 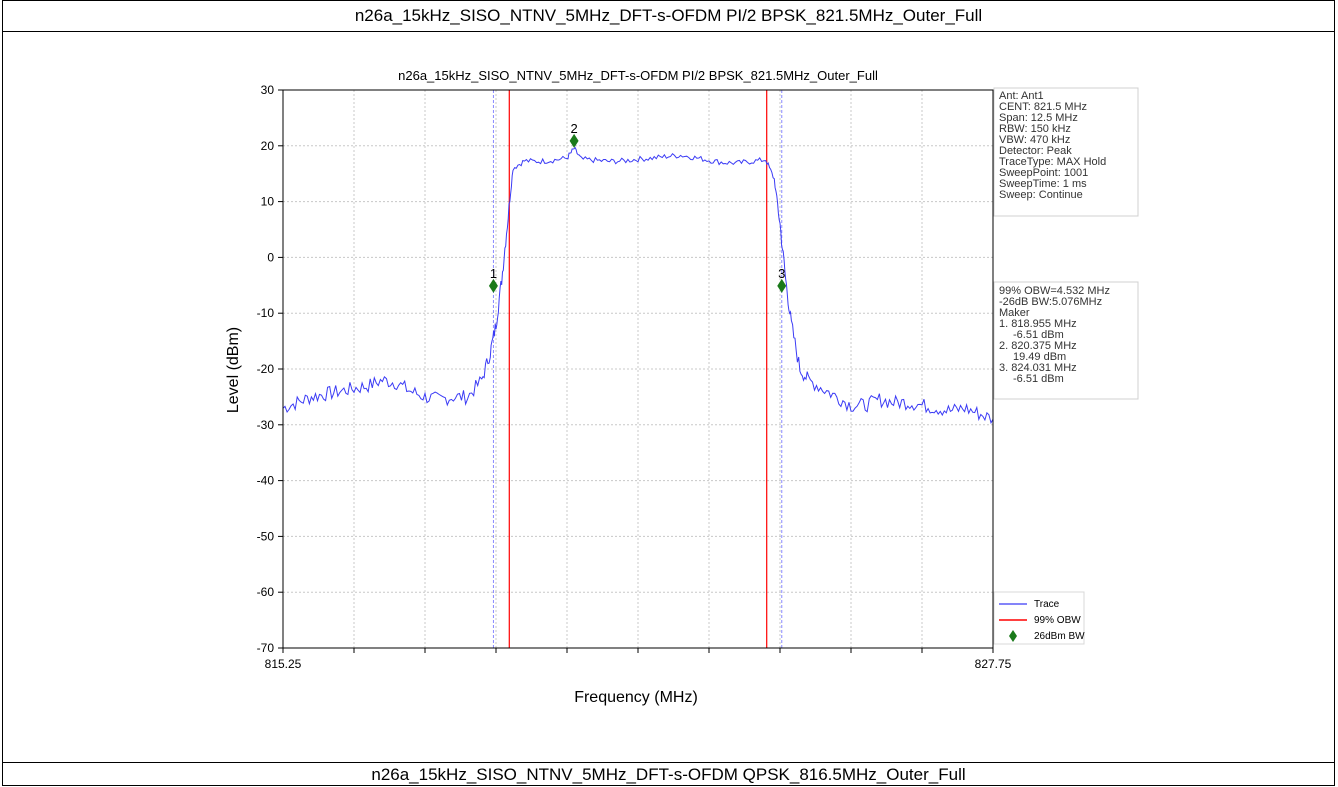 I want to click on y-tick-label: -40, so click(x=266, y=481).